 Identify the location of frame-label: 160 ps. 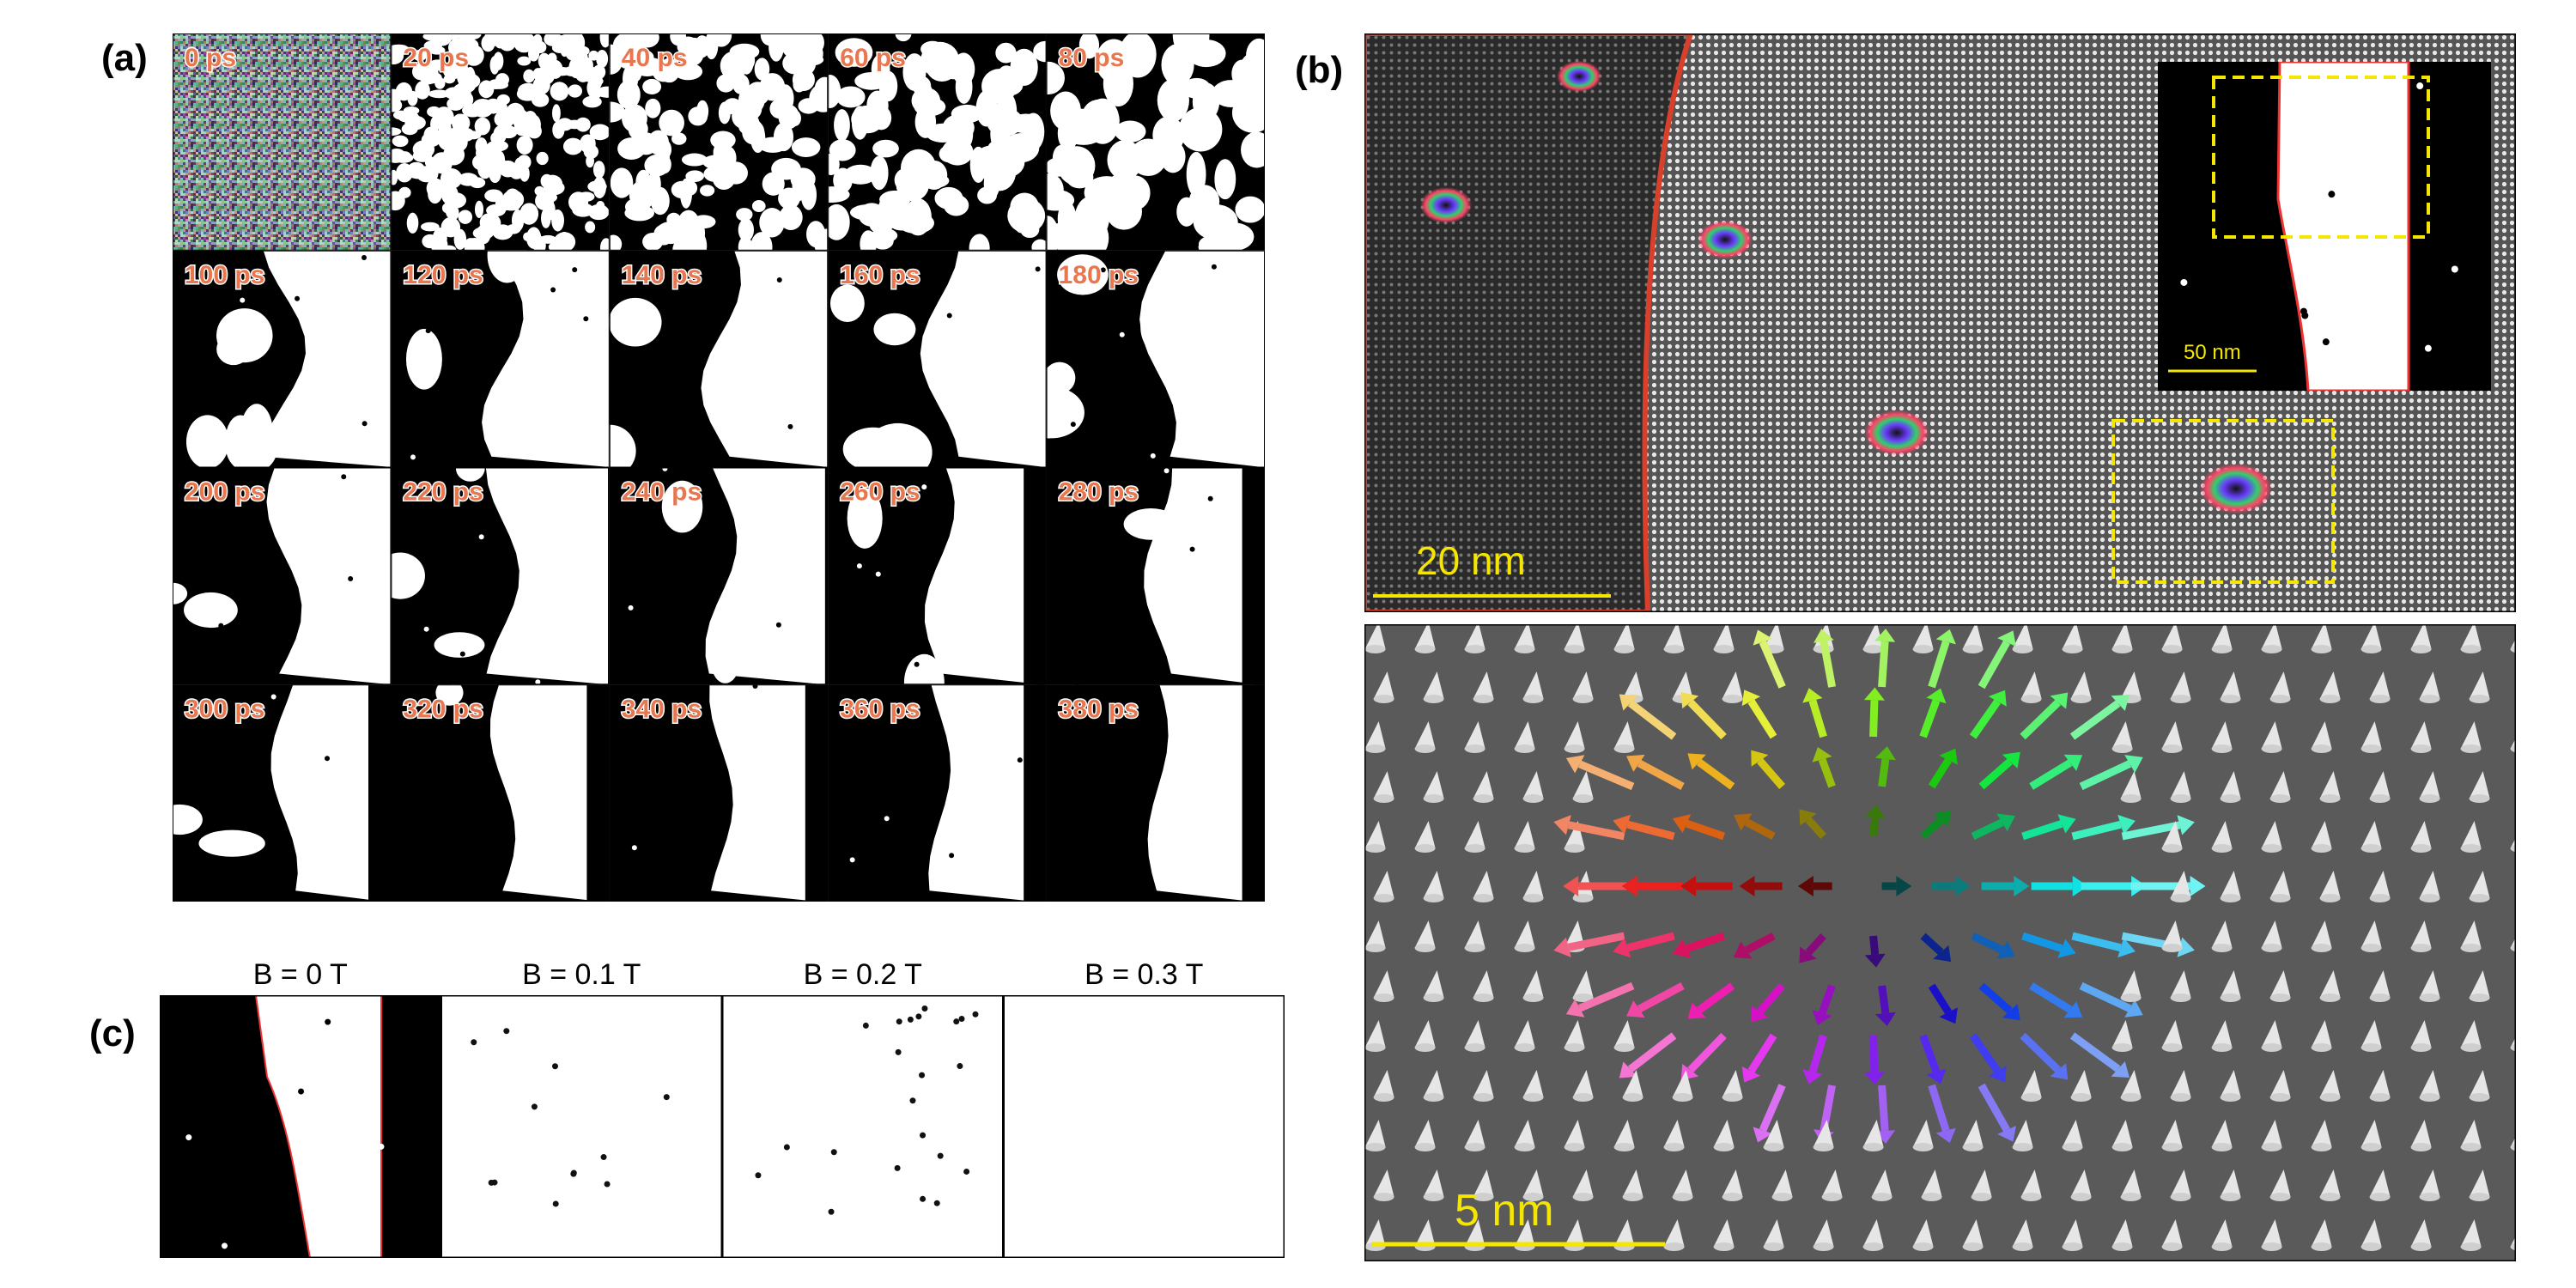
(880, 275).